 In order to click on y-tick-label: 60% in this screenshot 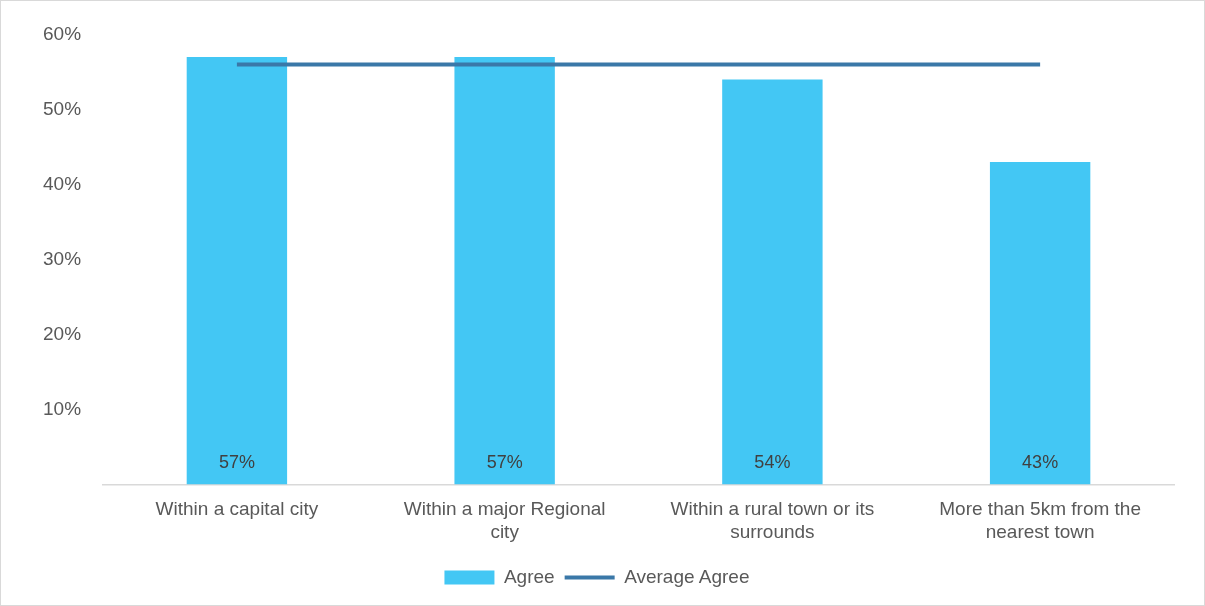, I will do `click(62, 33)`.